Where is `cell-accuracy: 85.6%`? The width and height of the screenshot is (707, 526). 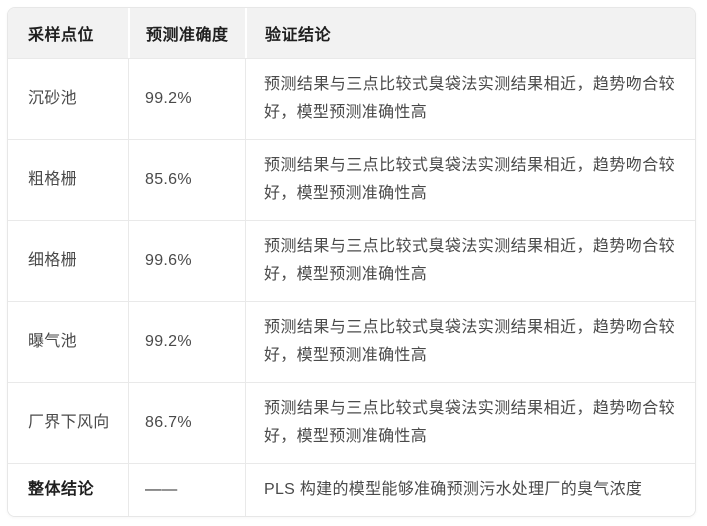
cell-accuracy: 85.6% is located at coordinates (186, 179).